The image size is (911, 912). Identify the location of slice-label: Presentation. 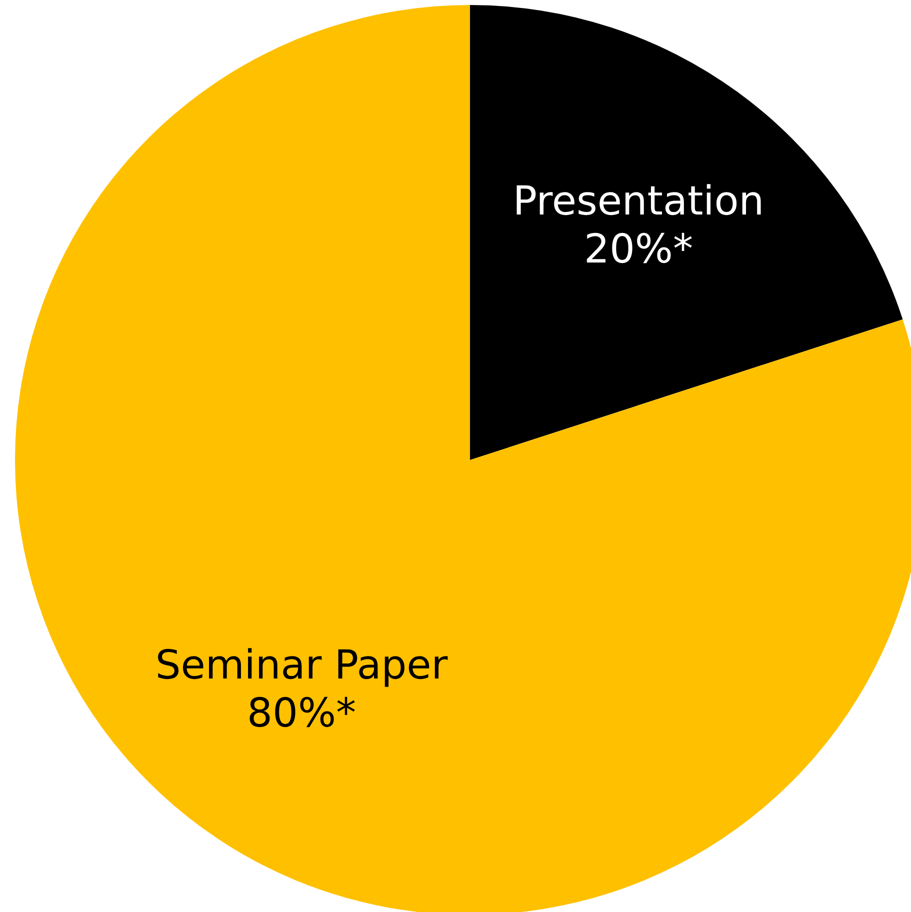
(638, 201).